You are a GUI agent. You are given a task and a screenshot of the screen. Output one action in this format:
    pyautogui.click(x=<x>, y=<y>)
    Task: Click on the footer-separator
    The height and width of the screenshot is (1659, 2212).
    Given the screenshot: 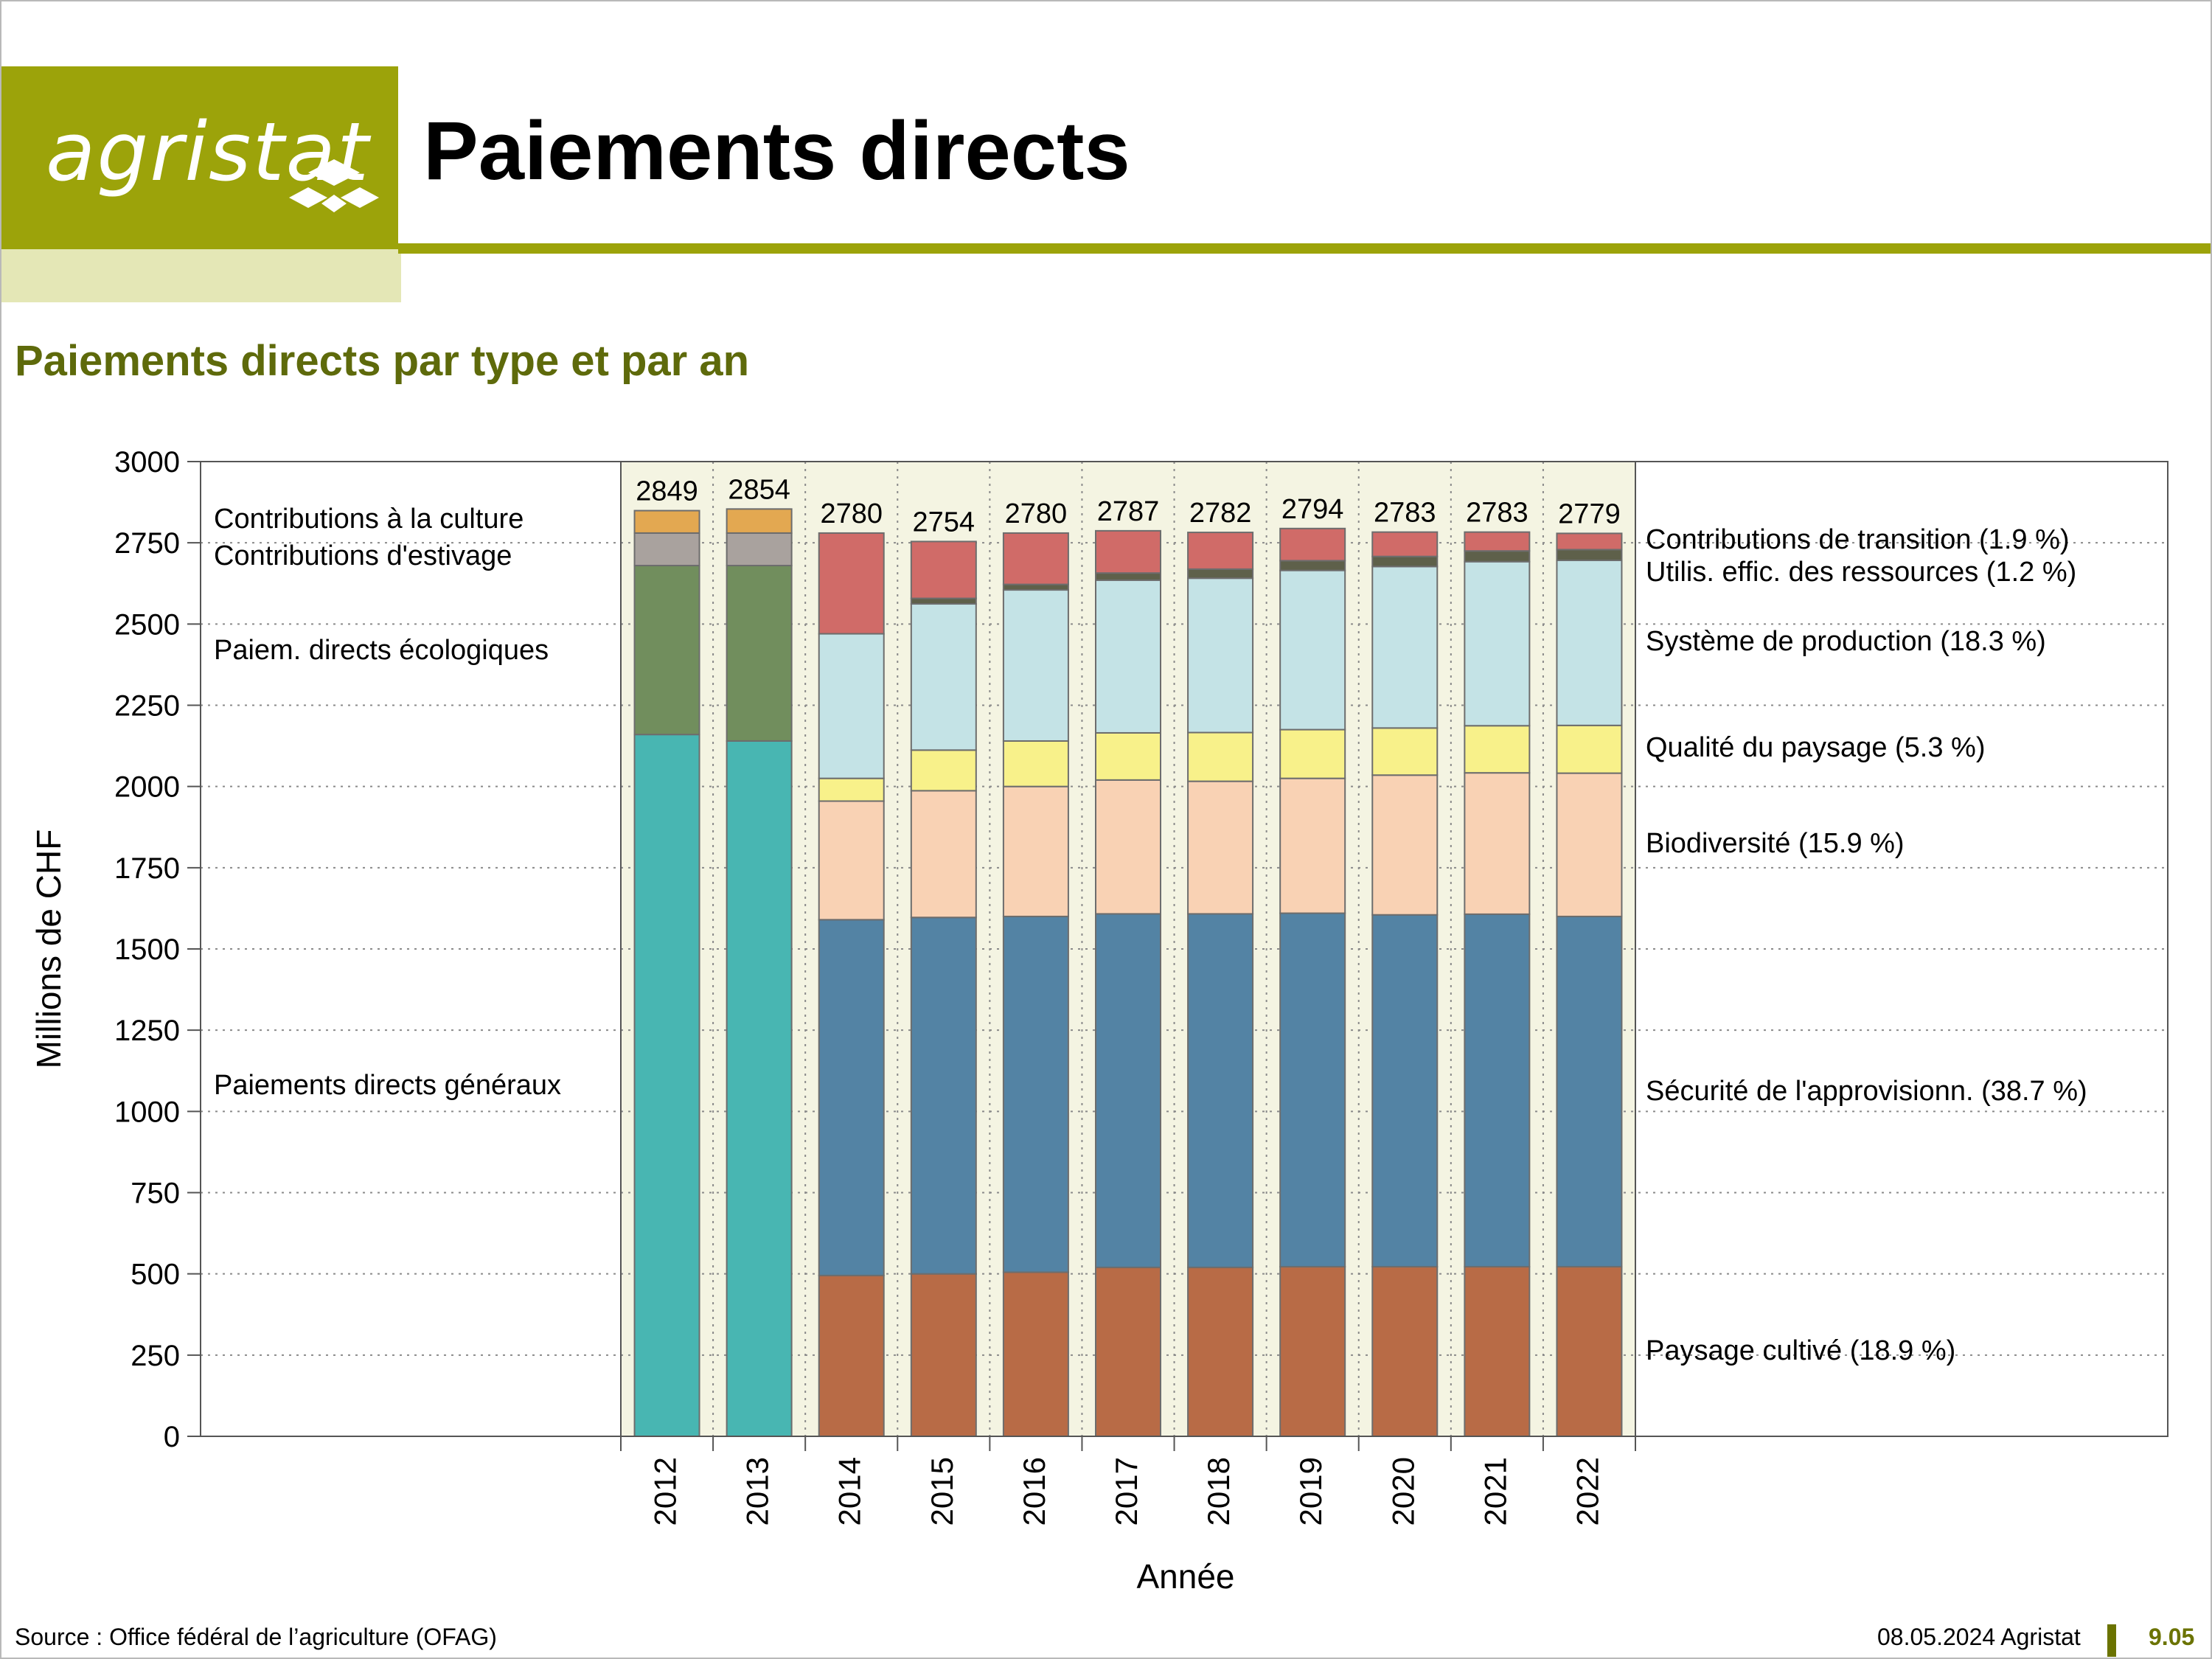 What is the action you would take?
    pyautogui.click(x=2111, y=1640)
    